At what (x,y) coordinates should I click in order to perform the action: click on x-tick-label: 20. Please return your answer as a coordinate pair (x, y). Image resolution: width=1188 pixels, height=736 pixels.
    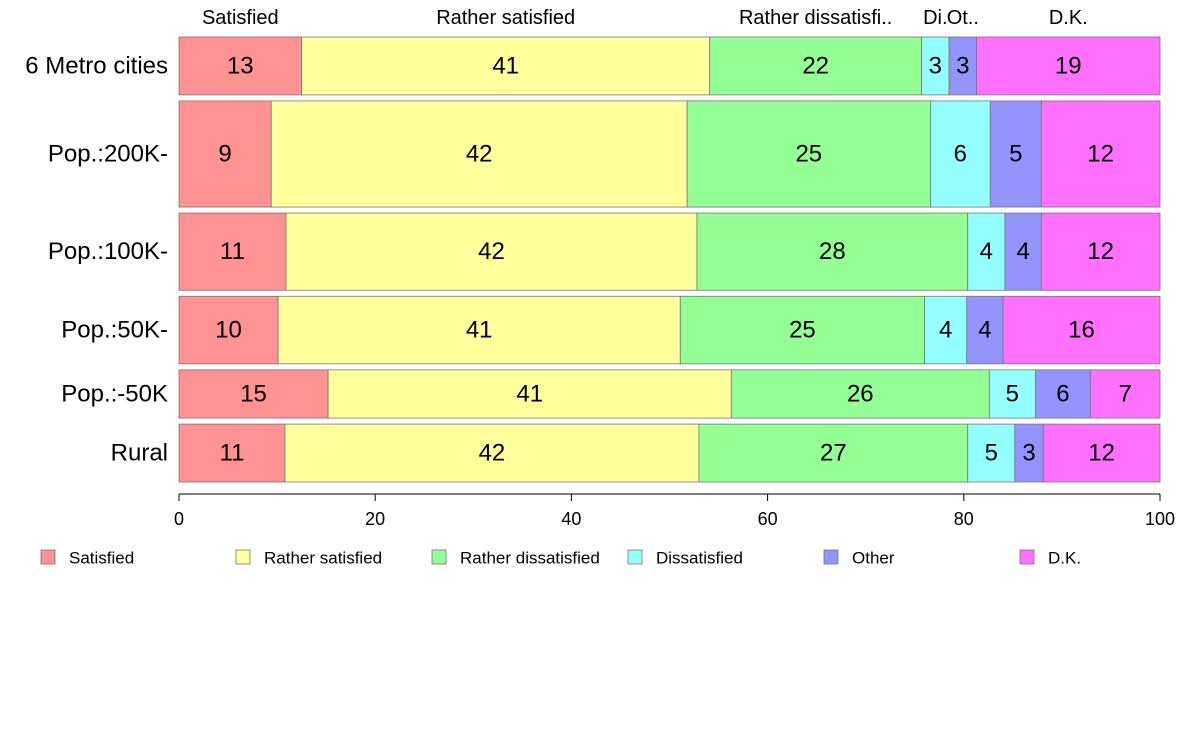
    Looking at the image, I should click on (375, 519).